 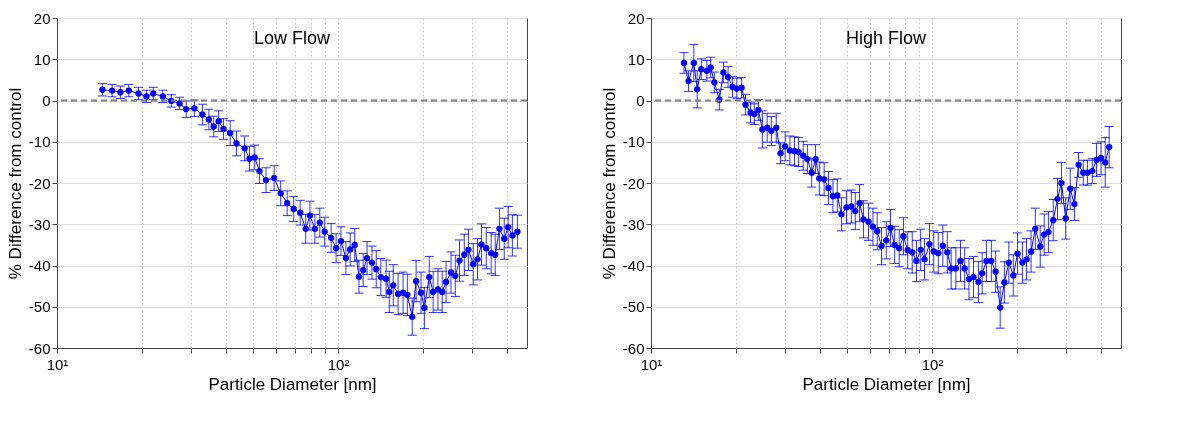 What do you see at coordinates (292, 38) in the screenshot?
I see `text: Low Flow` at bounding box center [292, 38].